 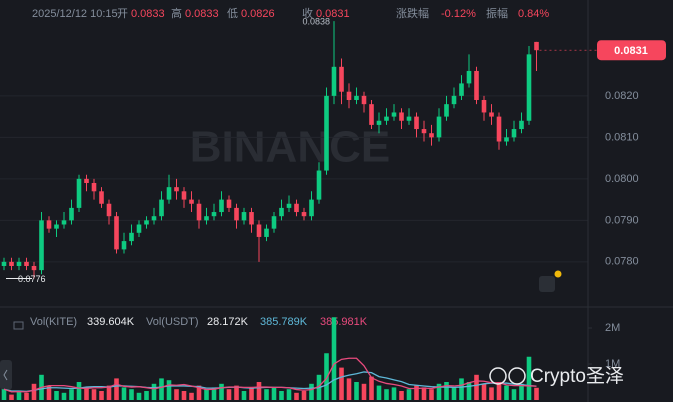 I want to click on credit: Crypto圣泽, so click(x=556, y=376).